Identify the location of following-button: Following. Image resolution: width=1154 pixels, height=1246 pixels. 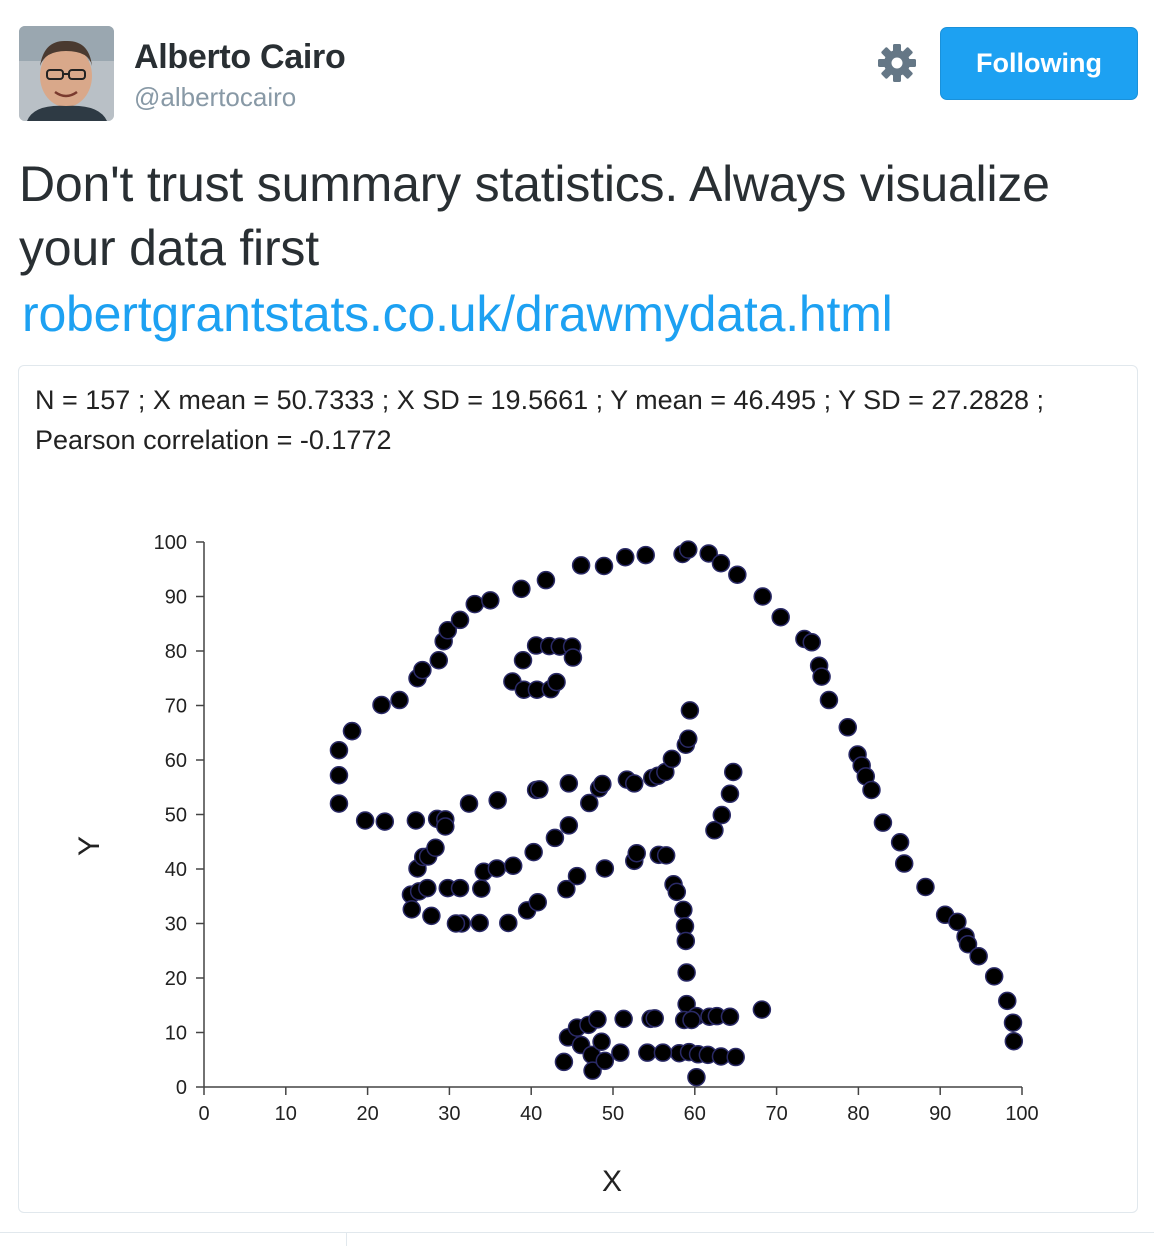
(1039, 63).